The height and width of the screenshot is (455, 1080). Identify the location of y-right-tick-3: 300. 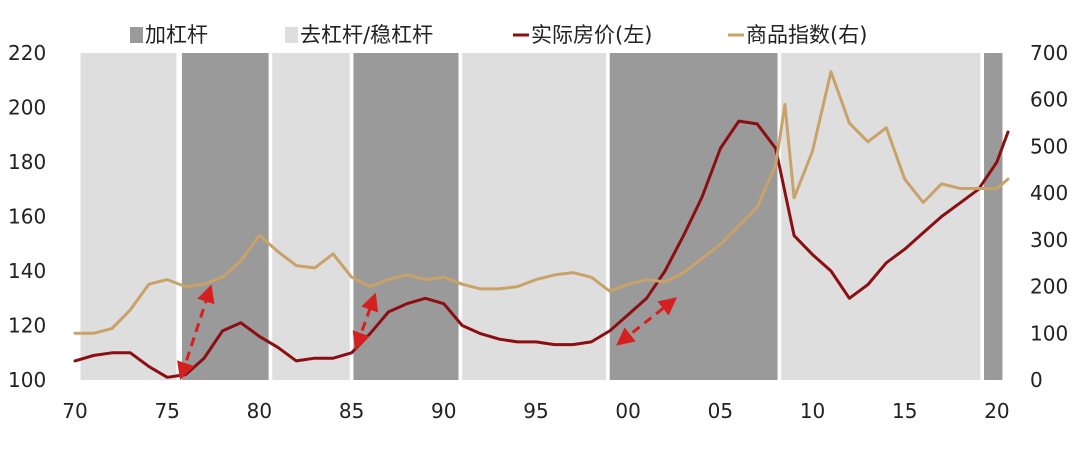
(1049, 240).